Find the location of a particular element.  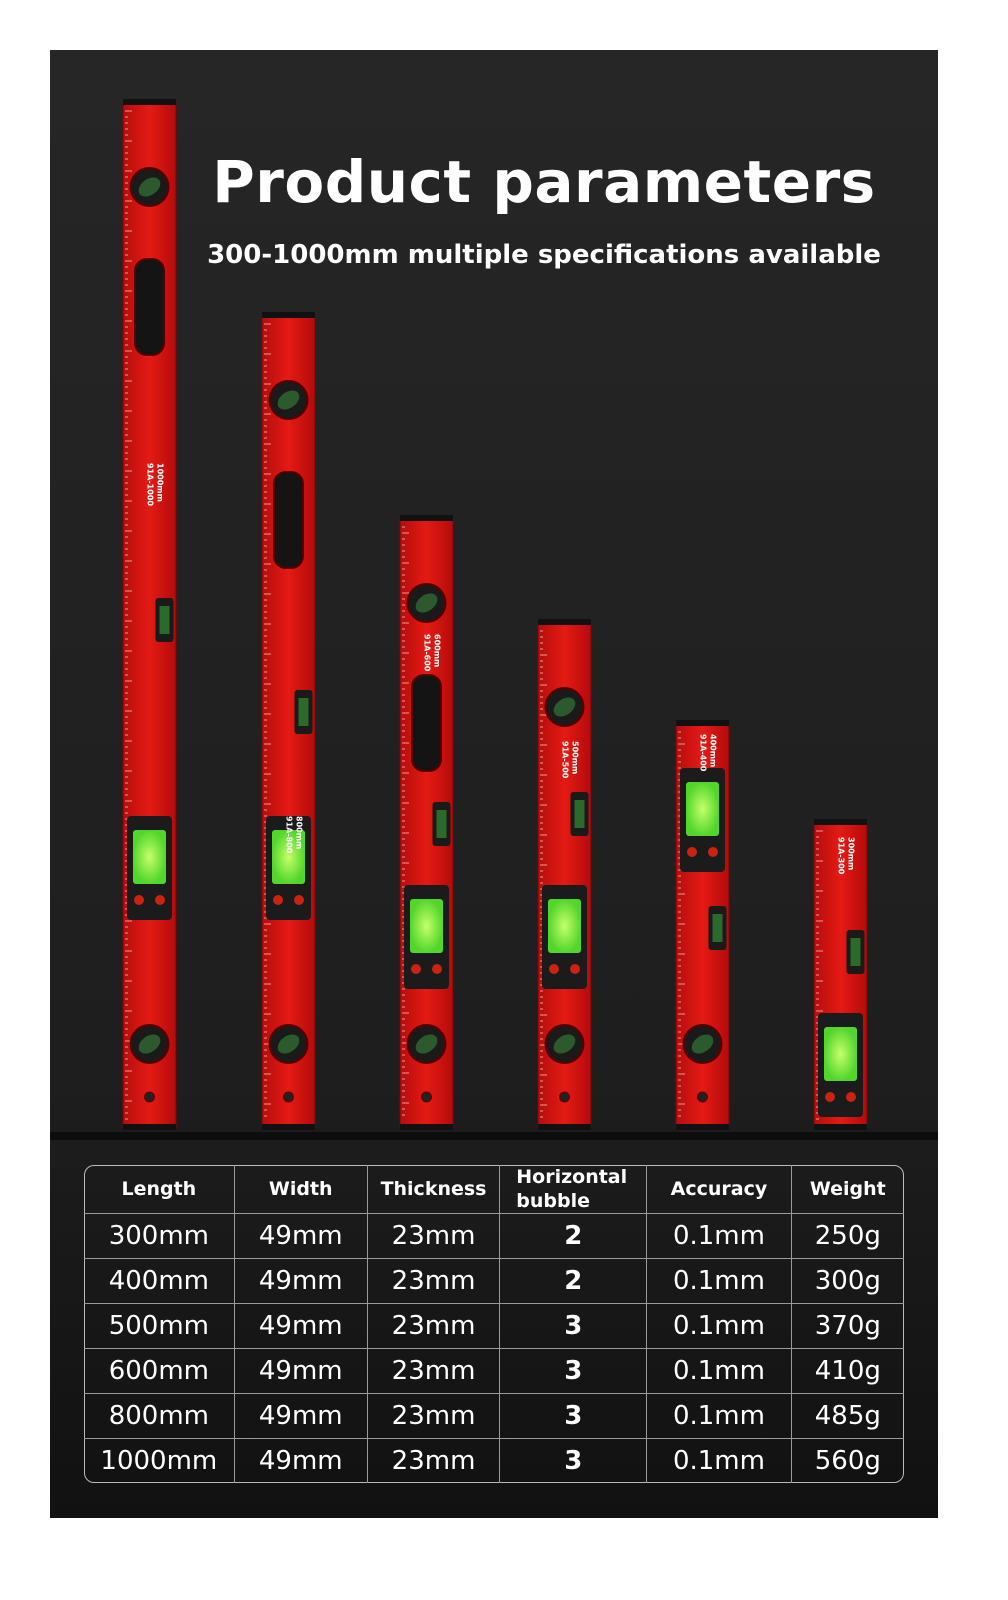

table-row: 500mm 49mm 23mm 3 0.1mm 370g is located at coordinates (494, 1326).